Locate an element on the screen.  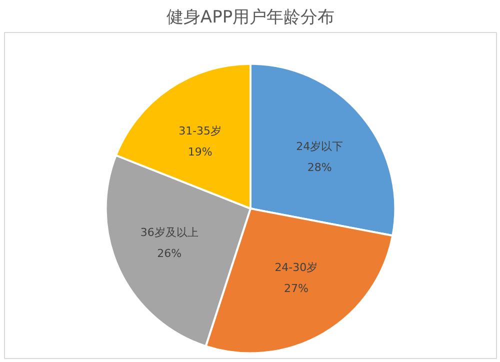
data-label: 27% is located at coordinates (296, 289).